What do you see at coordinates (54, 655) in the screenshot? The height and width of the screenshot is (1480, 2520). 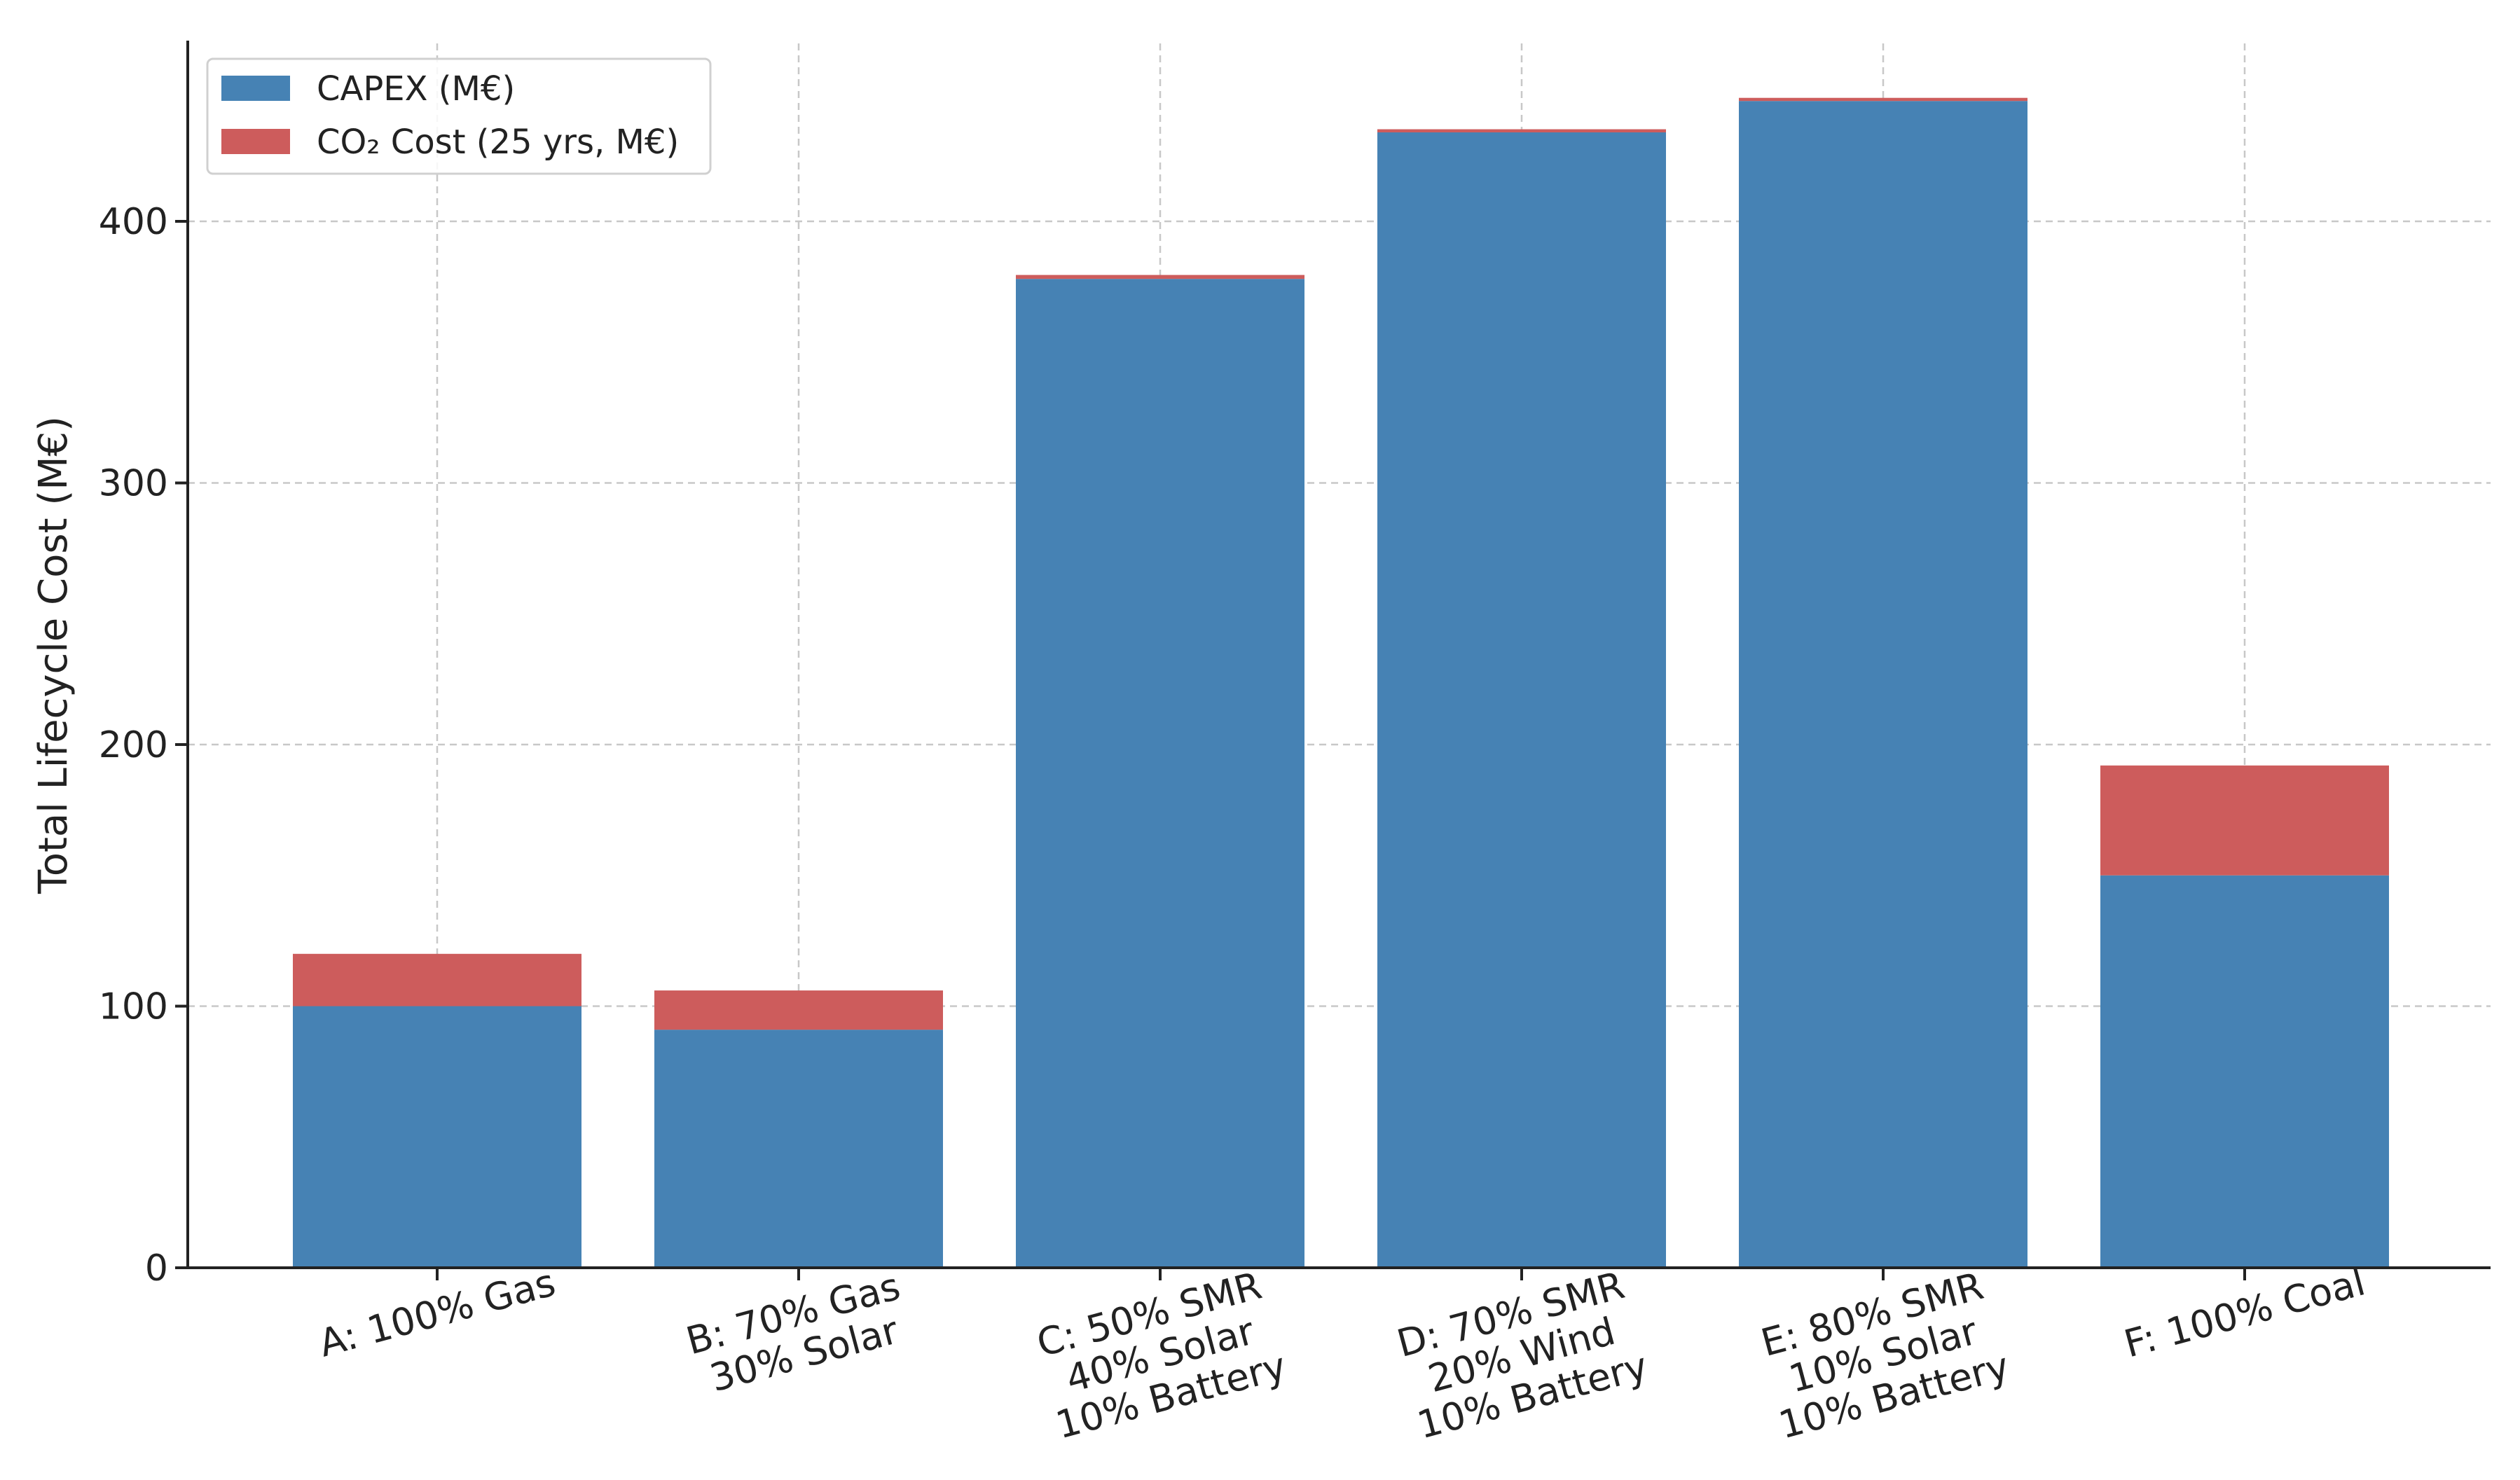 I see `y-axis-title: Total Lifecycle Cost (M€)` at bounding box center [54, 655].